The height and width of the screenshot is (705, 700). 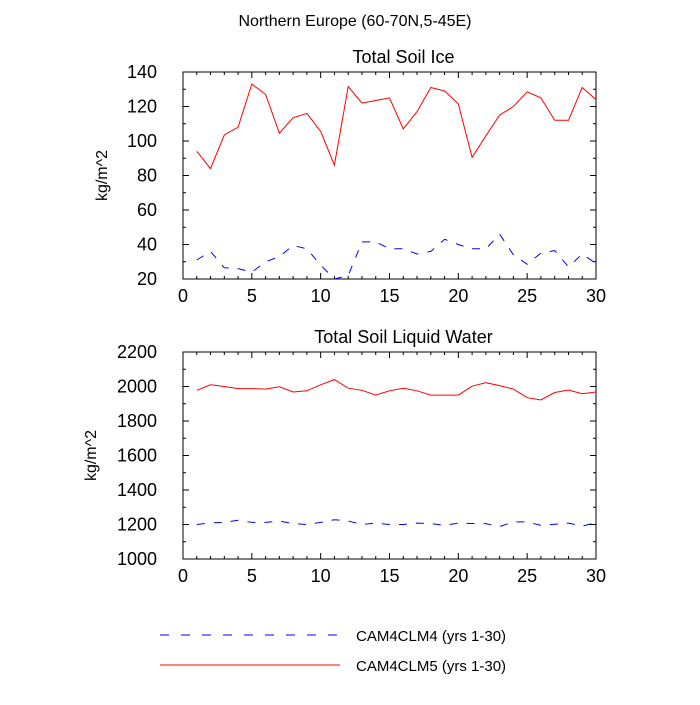 I want to click on figure-suptitle: Northern Europe (60-70N,5-45E), so click(x=354, y=21).